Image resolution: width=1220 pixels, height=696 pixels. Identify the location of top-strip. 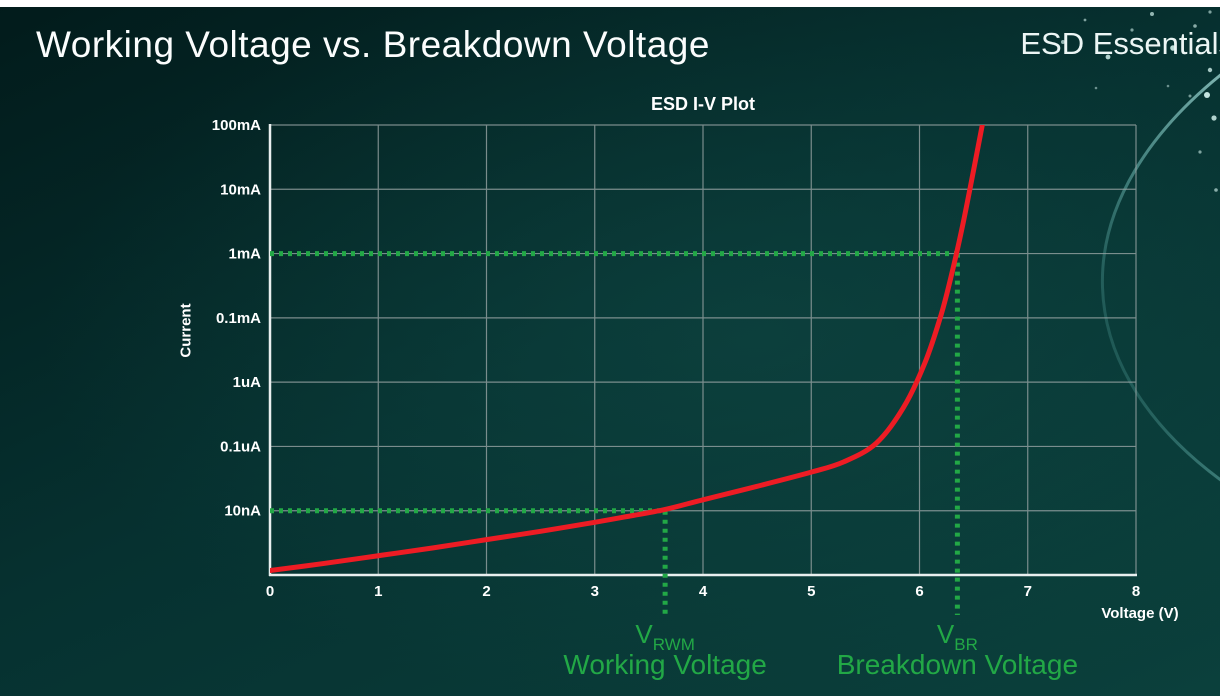
(610, 3).